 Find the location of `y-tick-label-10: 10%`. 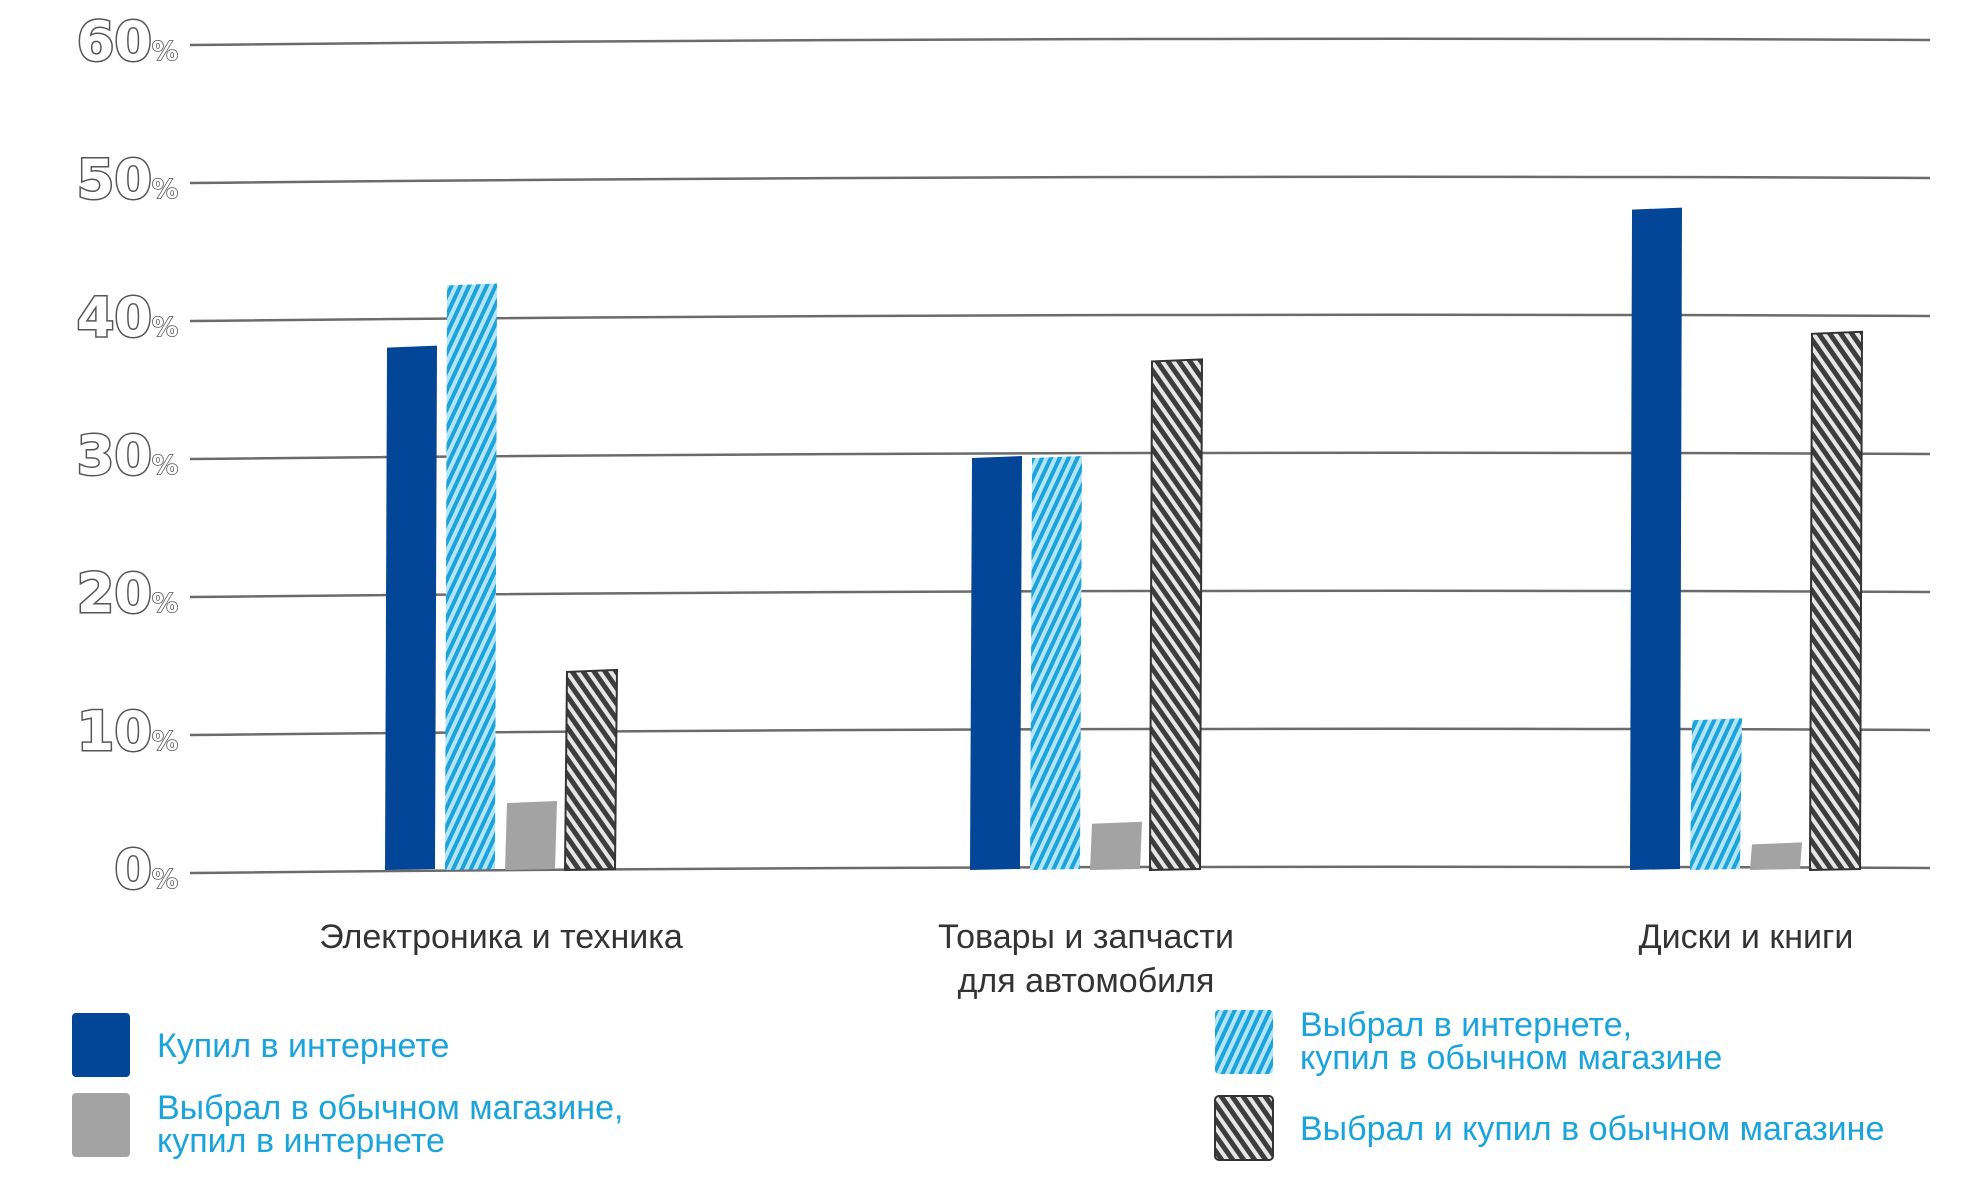

y-tick-label-10: 10% is located at coordinates (127, 731).